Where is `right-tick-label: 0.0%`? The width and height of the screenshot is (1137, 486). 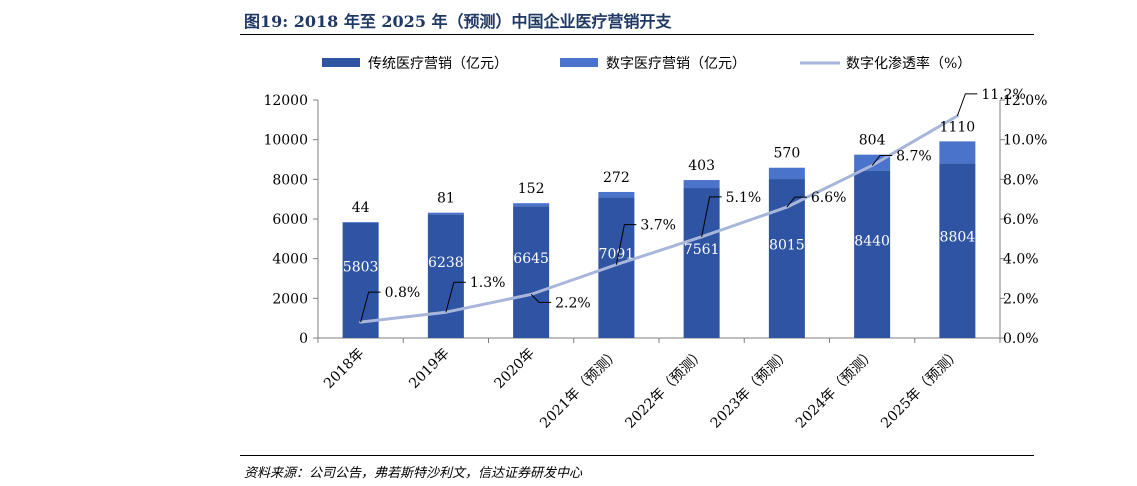
right-tick-label: 0.0% is located at coordinates (1021, 339).